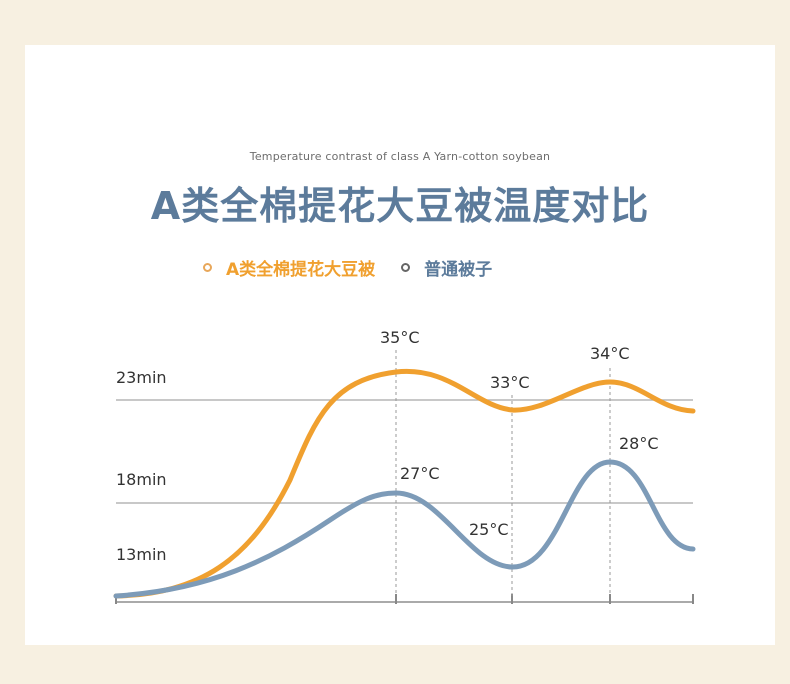 The width and height of the screenshot is (790, 684). Describe the element at coordinates (301, 270) in the screenshot. I see `legend-label-a: A类全棉提花大豆被` at that location.